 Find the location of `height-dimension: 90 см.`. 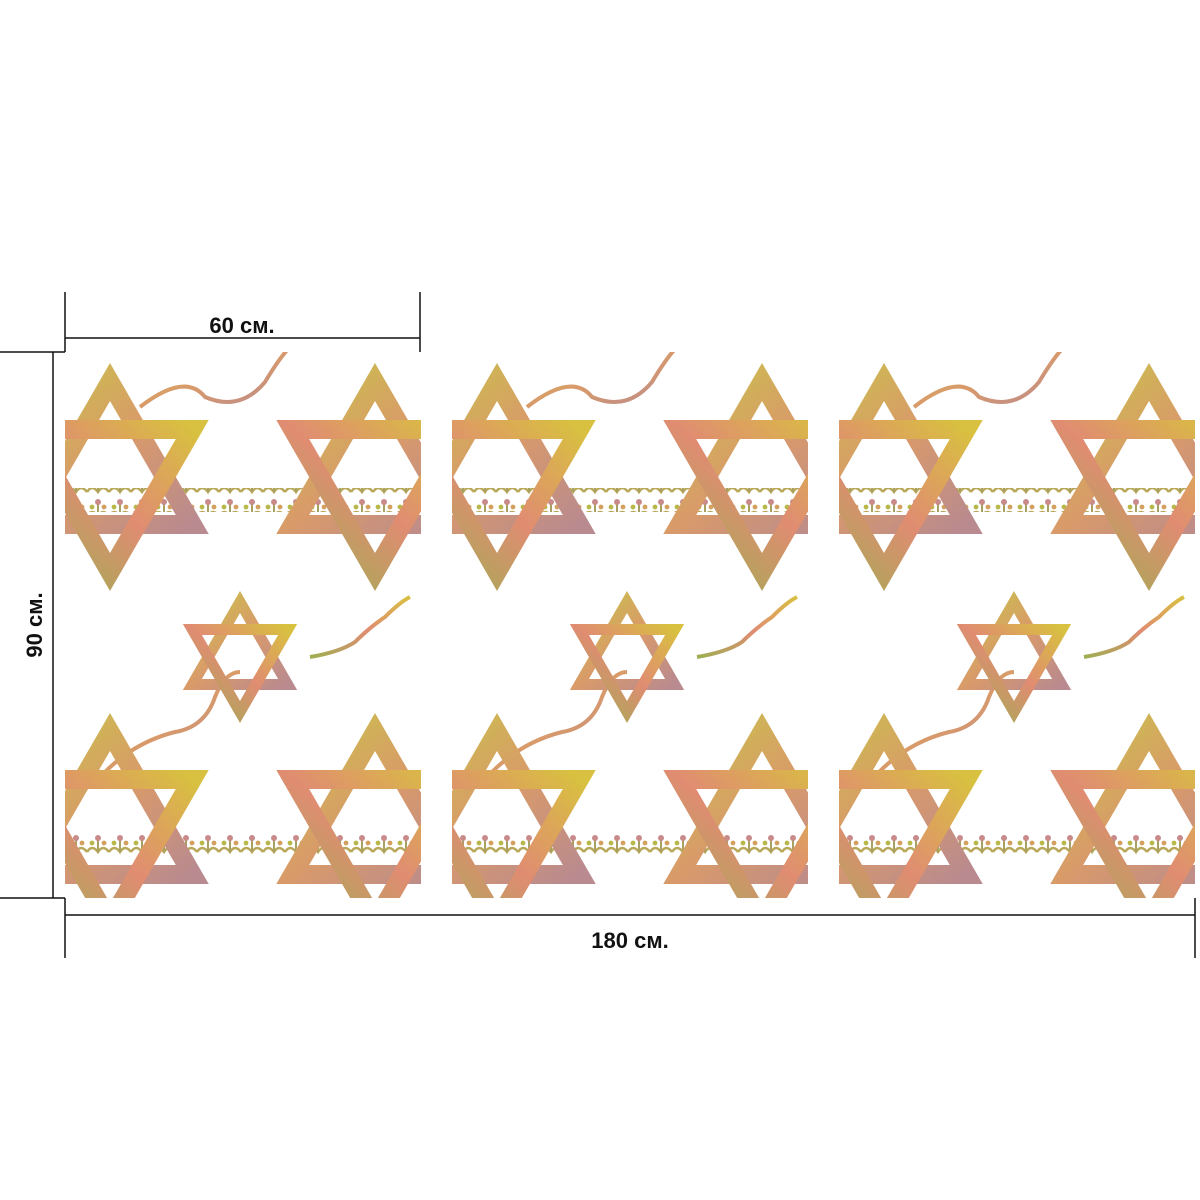

height-dimension: 90 см. is located at coordinates (32, 625).